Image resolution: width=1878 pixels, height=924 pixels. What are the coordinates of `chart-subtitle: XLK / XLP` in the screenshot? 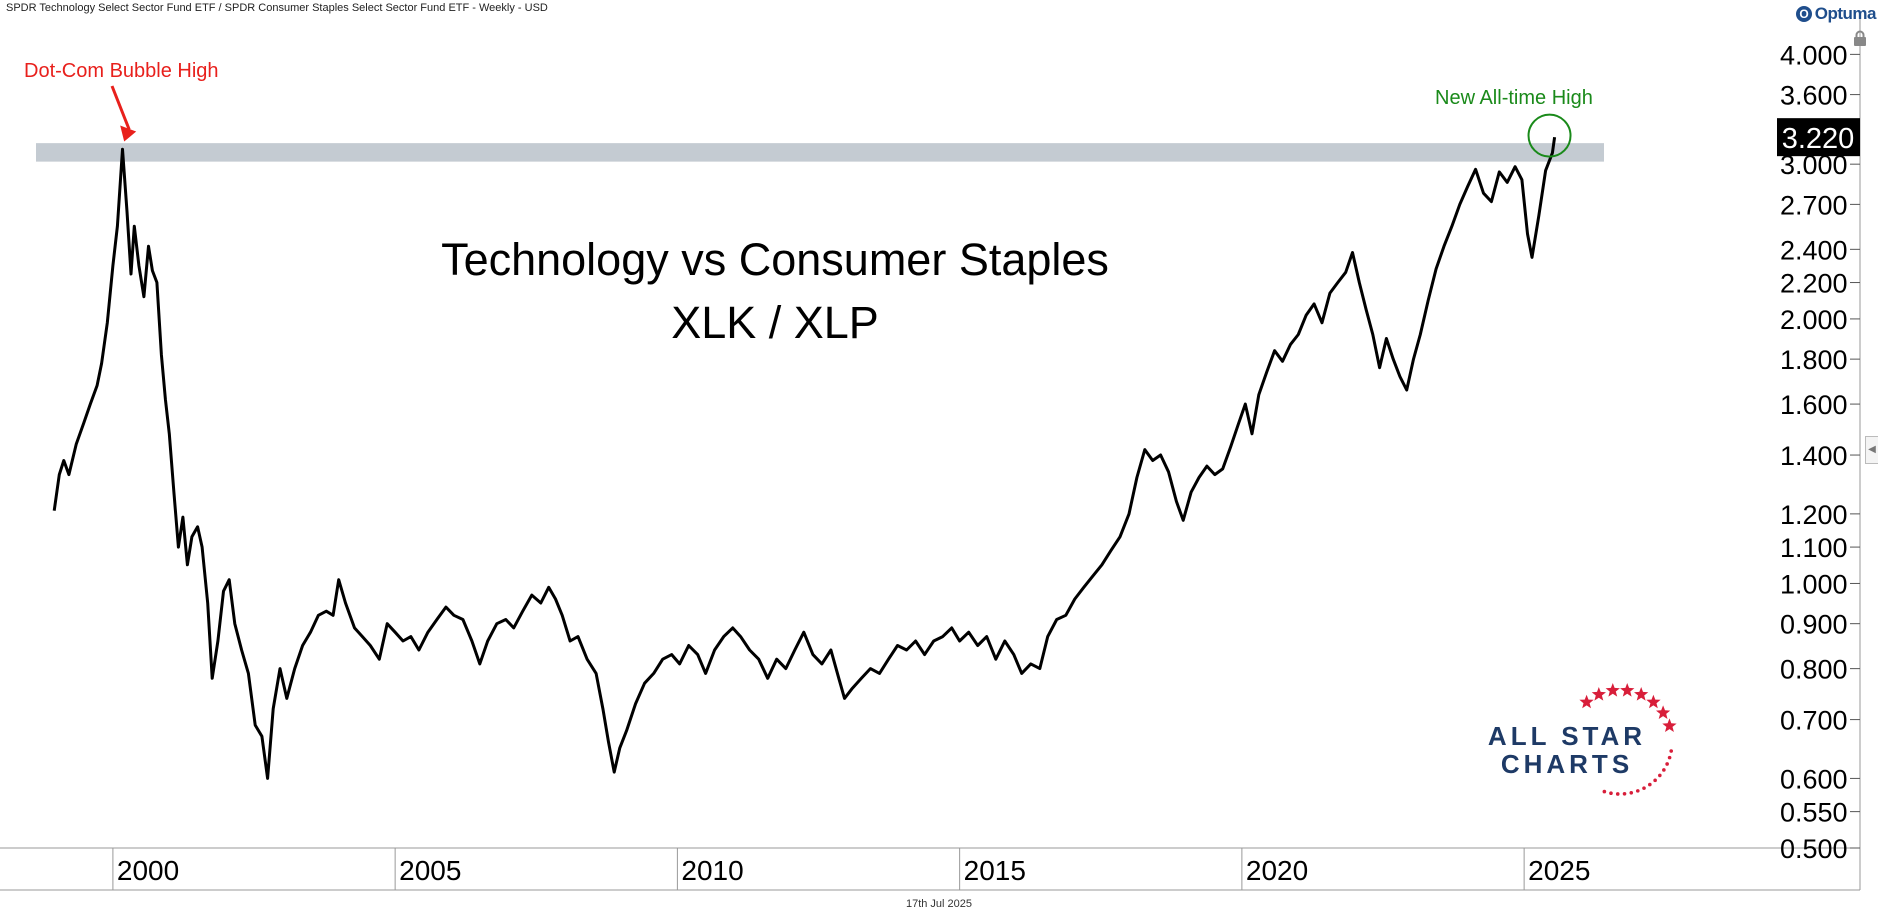 It's located at (775, 322).